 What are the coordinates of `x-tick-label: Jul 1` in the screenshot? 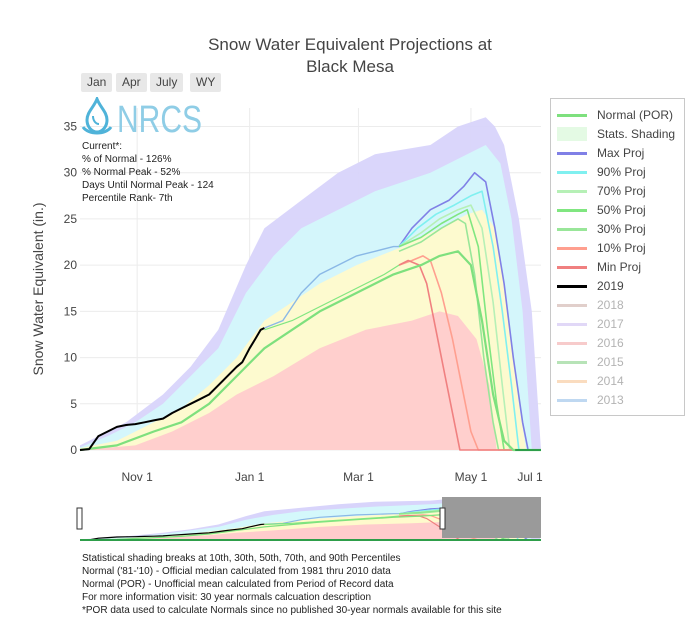 It's located at (530, 477).